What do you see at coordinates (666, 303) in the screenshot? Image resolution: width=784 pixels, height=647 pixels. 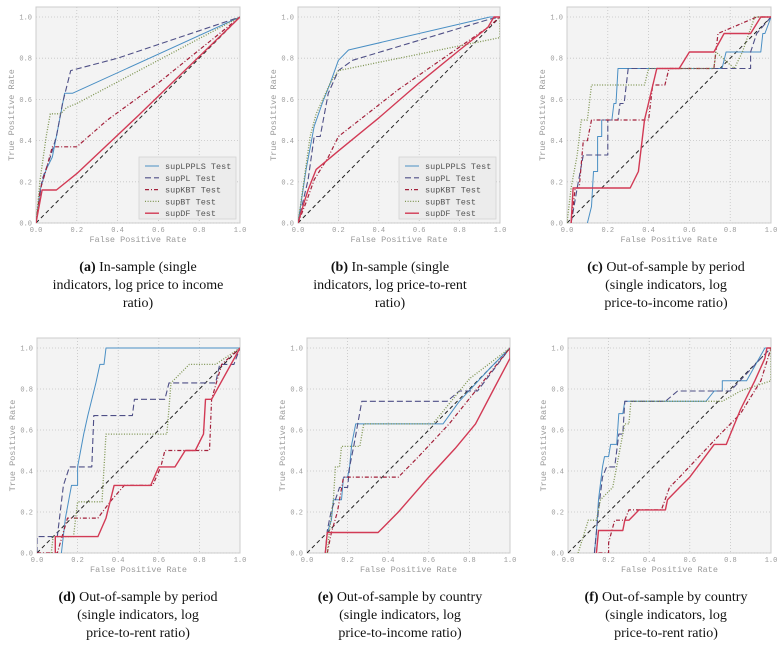 I see `caption-line: price-to-income ratio)` at bounding box center [666, 303].